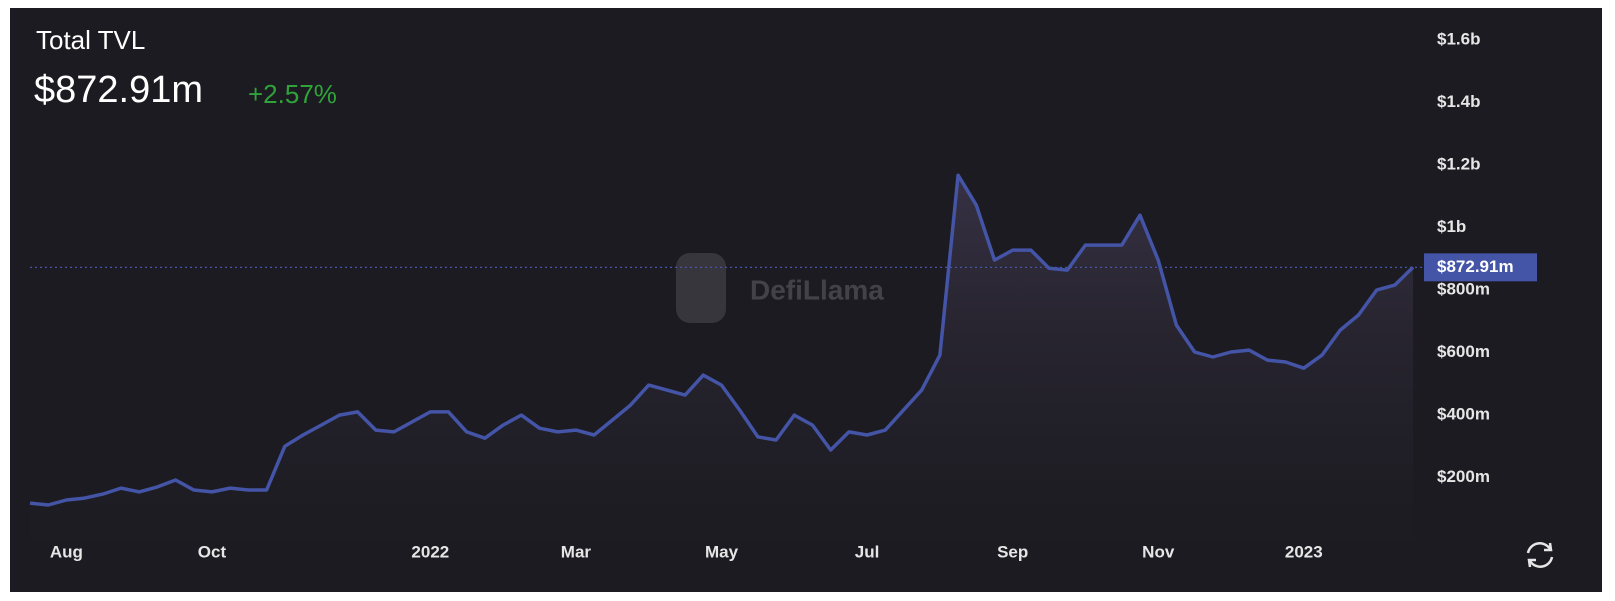  I want to click on refresh-icon, so click(1540, 555).